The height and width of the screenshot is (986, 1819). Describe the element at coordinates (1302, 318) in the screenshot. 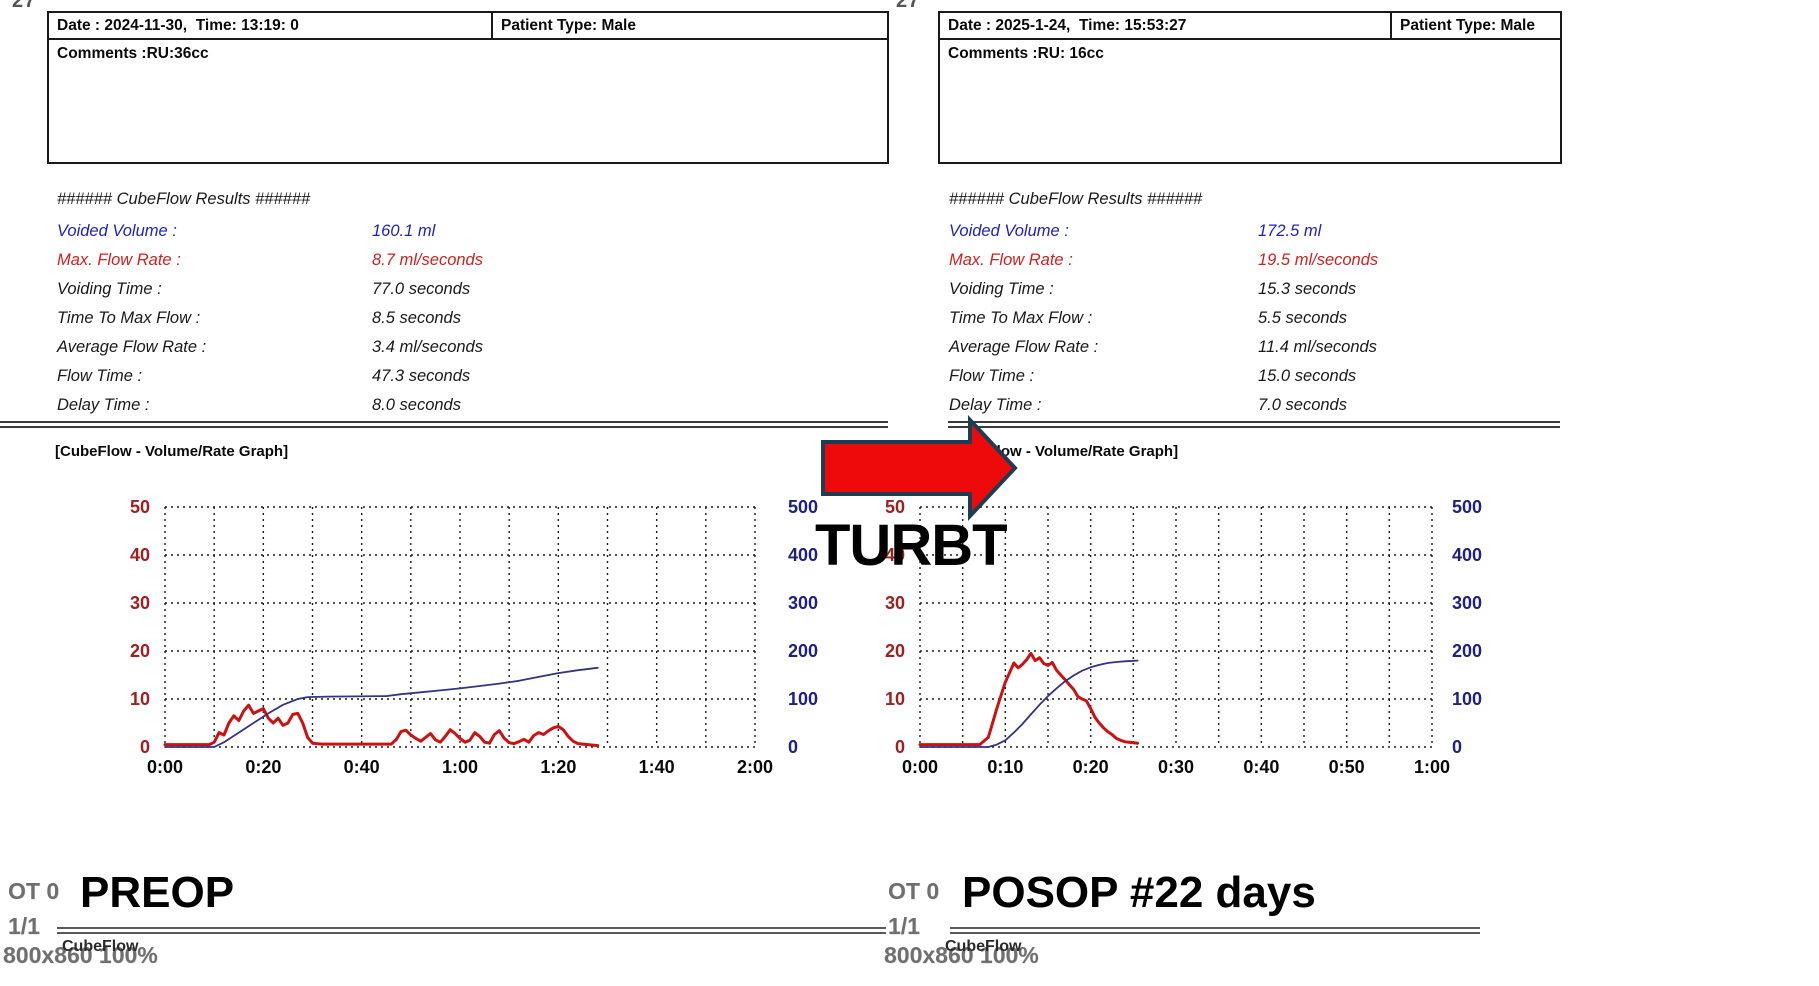

I see `result-value: 5.5 seconds` at that location.